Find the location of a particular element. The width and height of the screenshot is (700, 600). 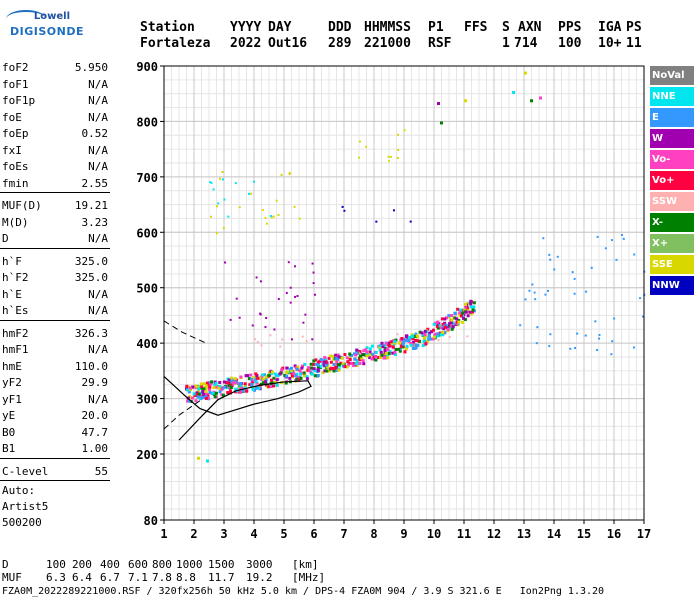

x-tick-label: 1 is located at coordinates (163, 534).